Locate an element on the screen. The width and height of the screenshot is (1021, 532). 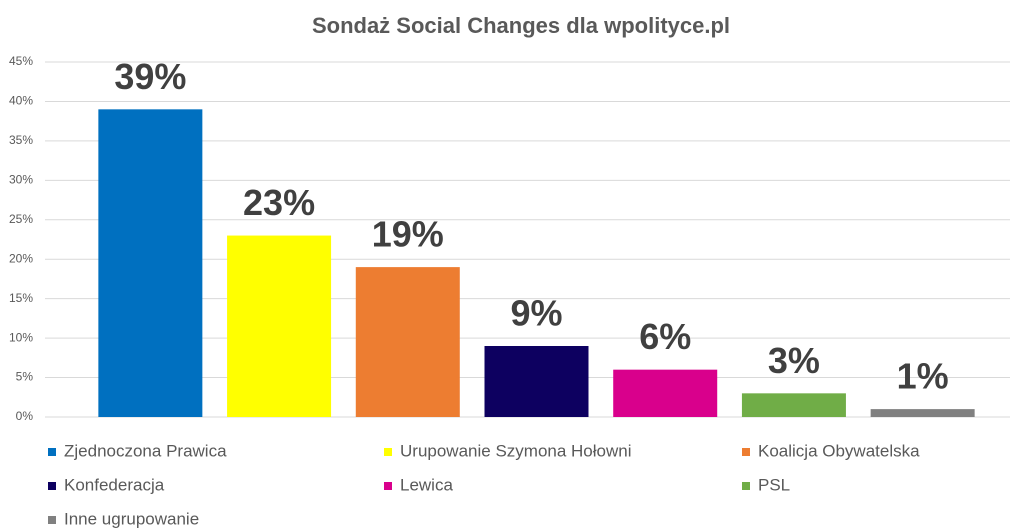
value-label: 1% is located at coordinates (923, 376).